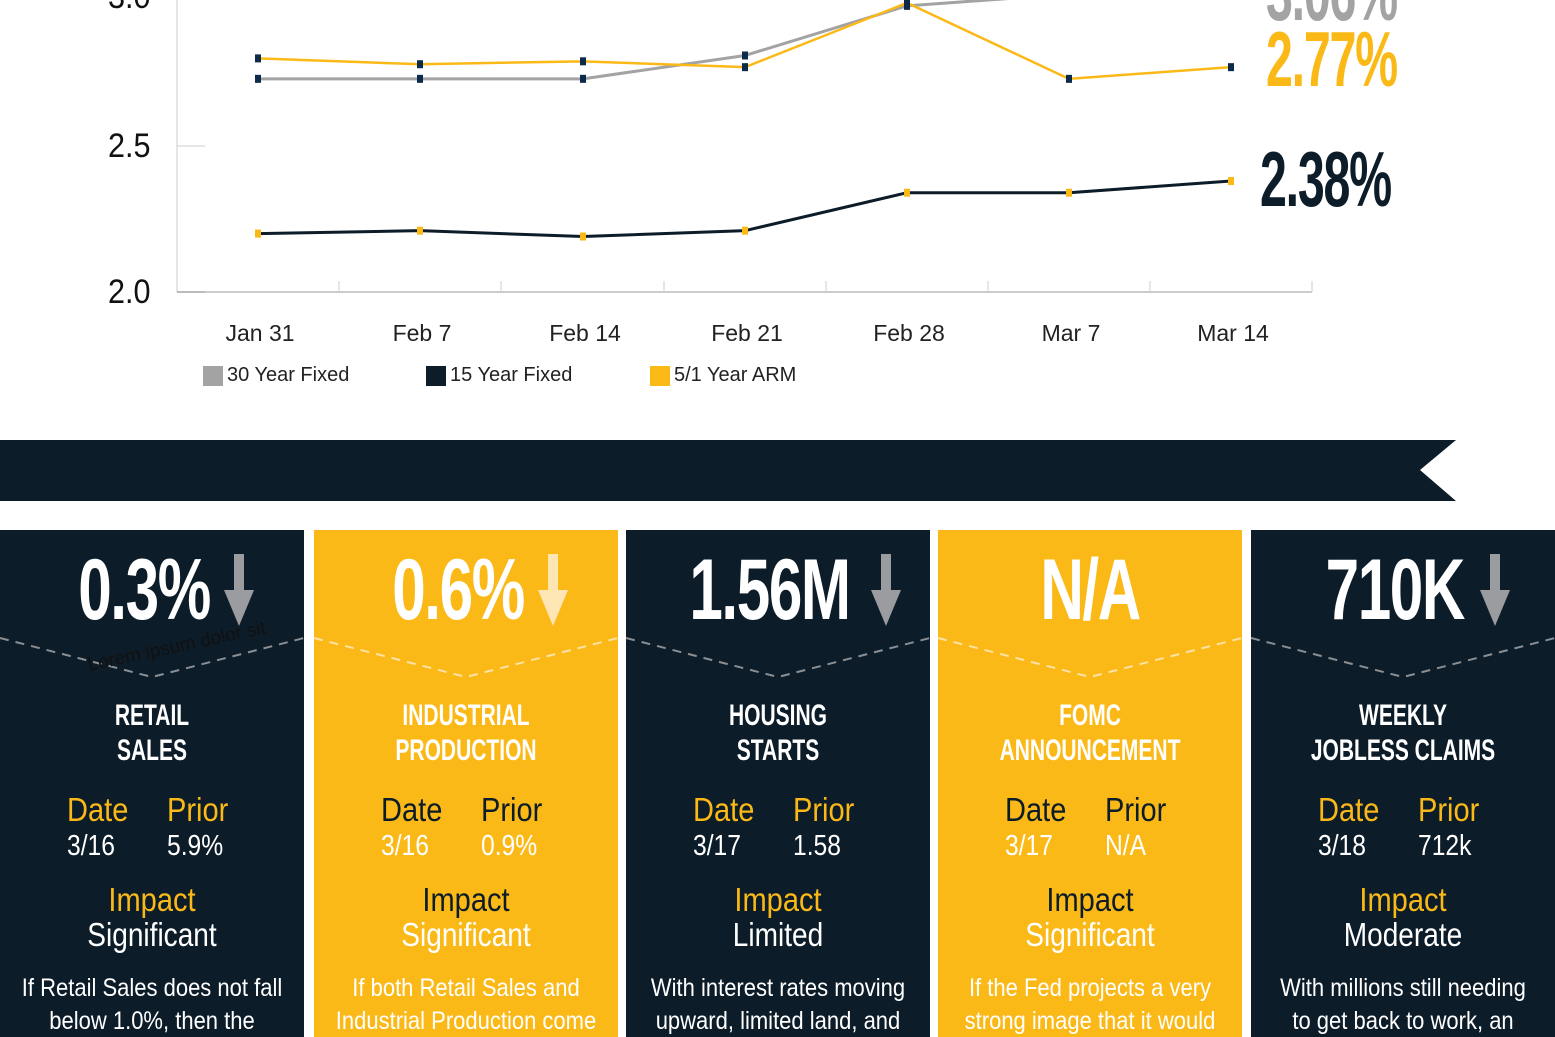  I want to click on indicator-title: HOUSING STARTS, so click(778, 733).